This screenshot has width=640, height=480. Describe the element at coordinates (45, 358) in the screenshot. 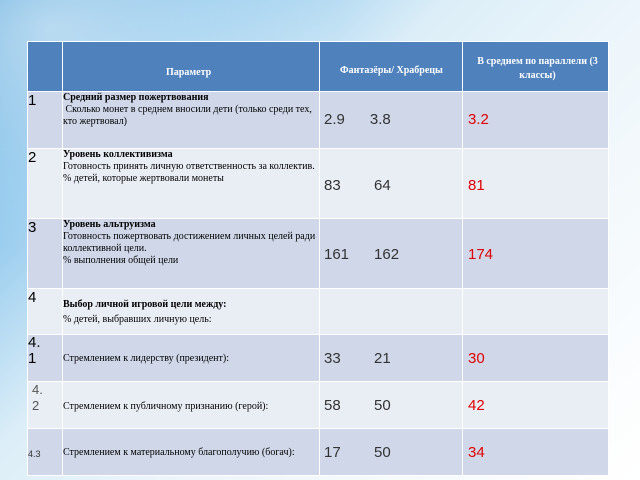

I see `row-number: 4. 1` at that location.